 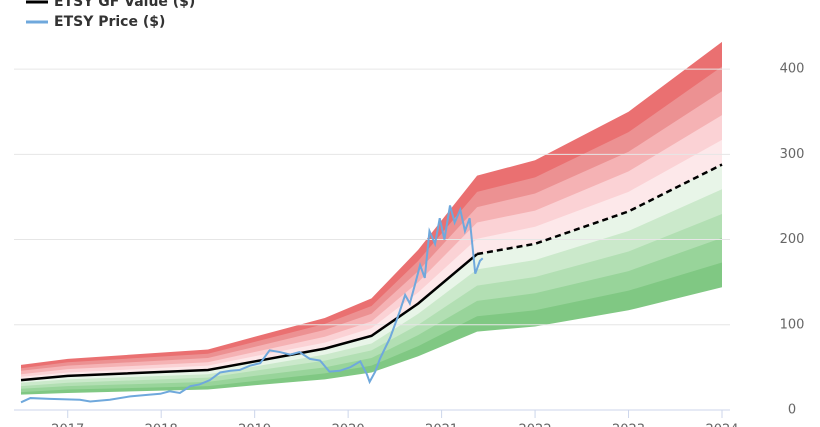 I want to click on x-tick-label: 2018, so click(x=161, y=425).